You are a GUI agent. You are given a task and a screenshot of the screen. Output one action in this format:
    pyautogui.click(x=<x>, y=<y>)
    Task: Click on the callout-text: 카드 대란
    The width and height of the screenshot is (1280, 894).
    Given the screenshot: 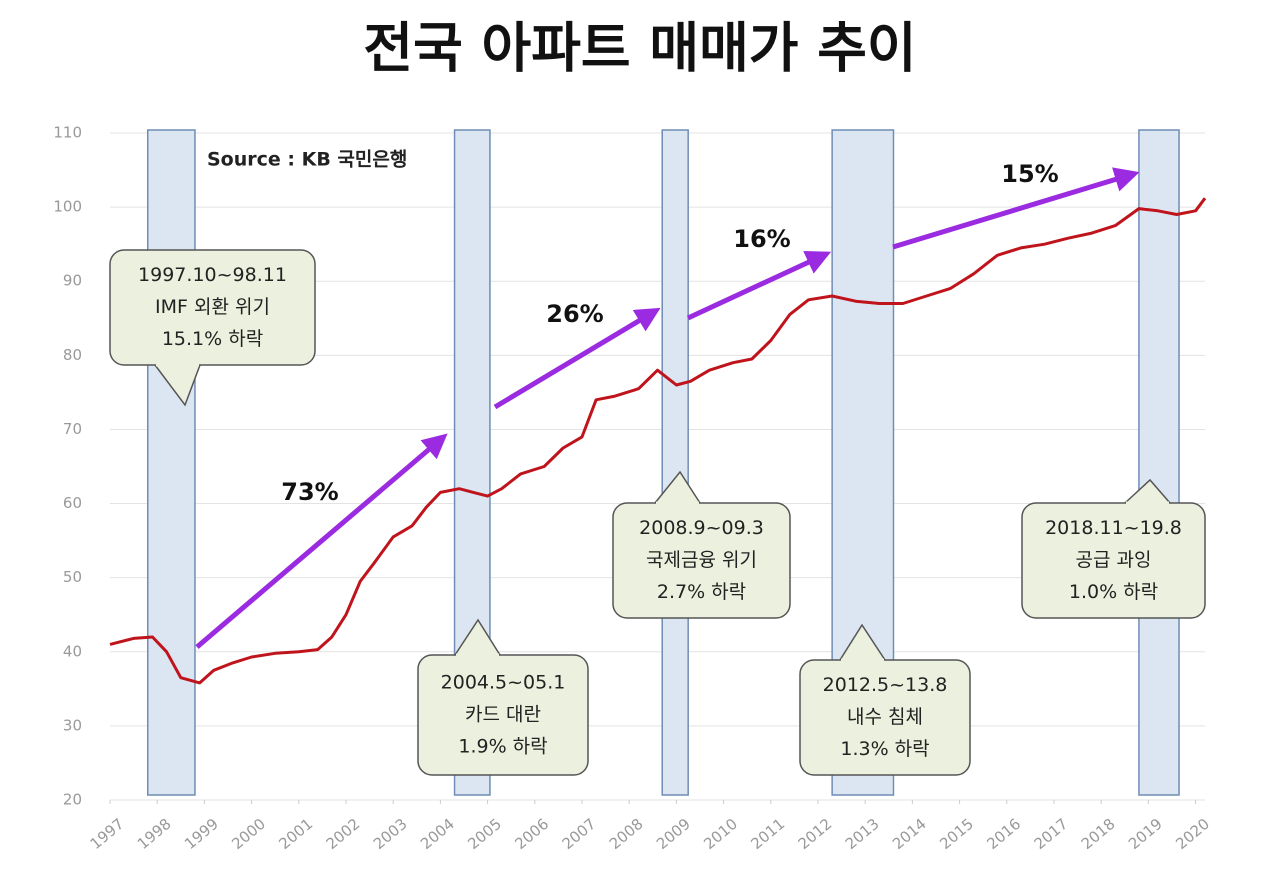 What is the action you would take?
    pyautogui.click(x=503, y=715)
    